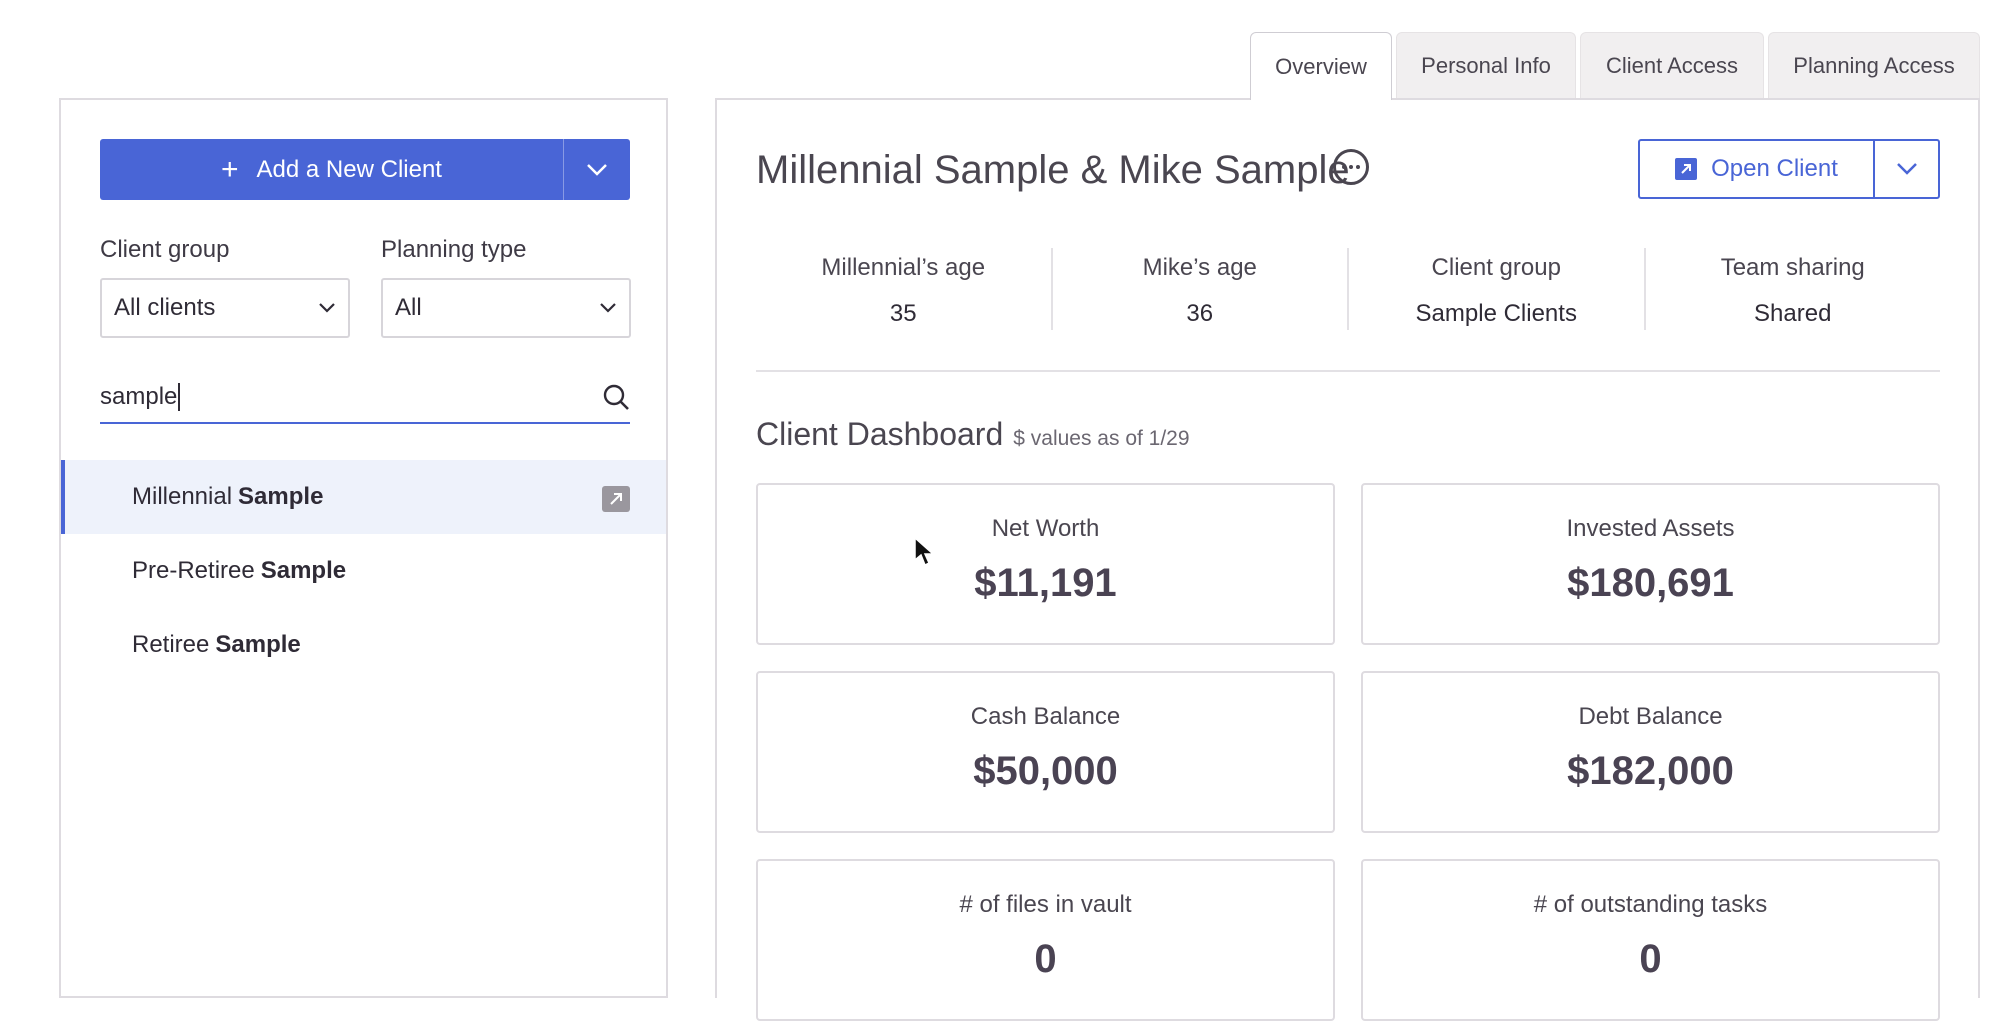 The image size is (2000, 1035). Describe the element at coordinates (408, 307) in the screenshot. I see `planning-type-value: All` at that location.